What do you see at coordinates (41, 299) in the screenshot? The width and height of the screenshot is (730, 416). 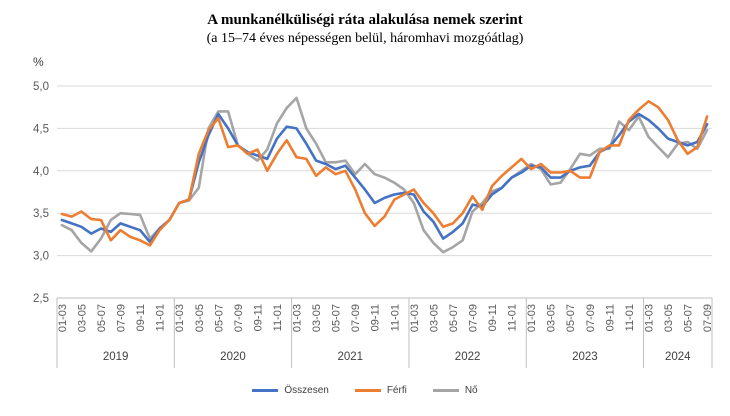 I see `y-tick-label: 2,5` at bounding box center [41, 299].